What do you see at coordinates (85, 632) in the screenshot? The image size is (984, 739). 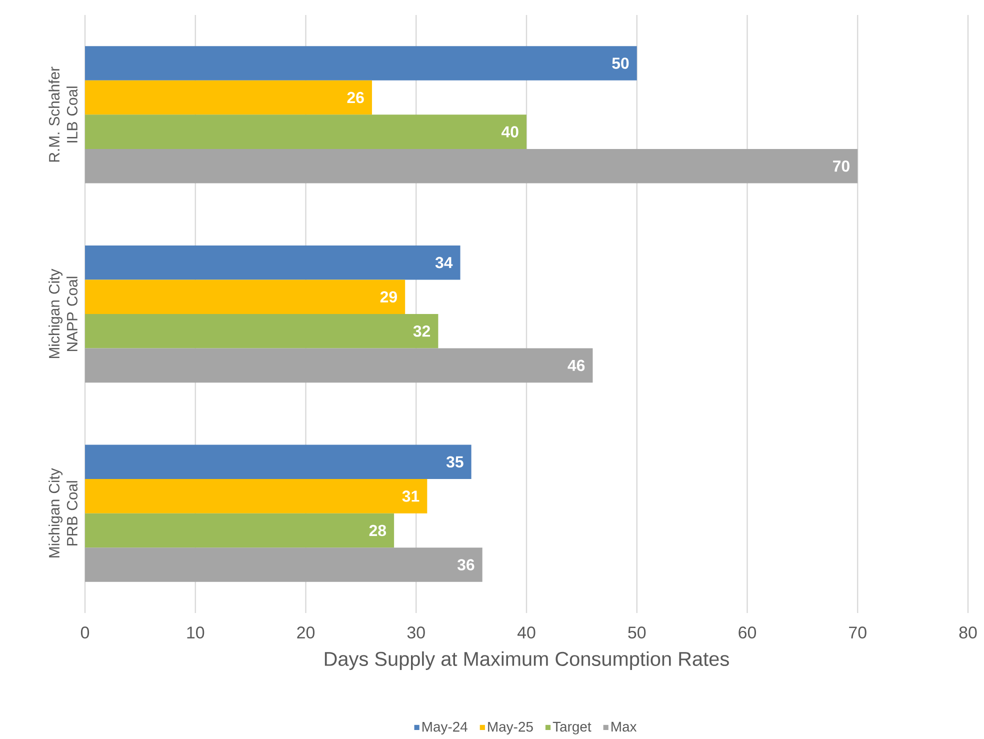 I see `x-tick-label: 0` at bounding box center [85, 632].